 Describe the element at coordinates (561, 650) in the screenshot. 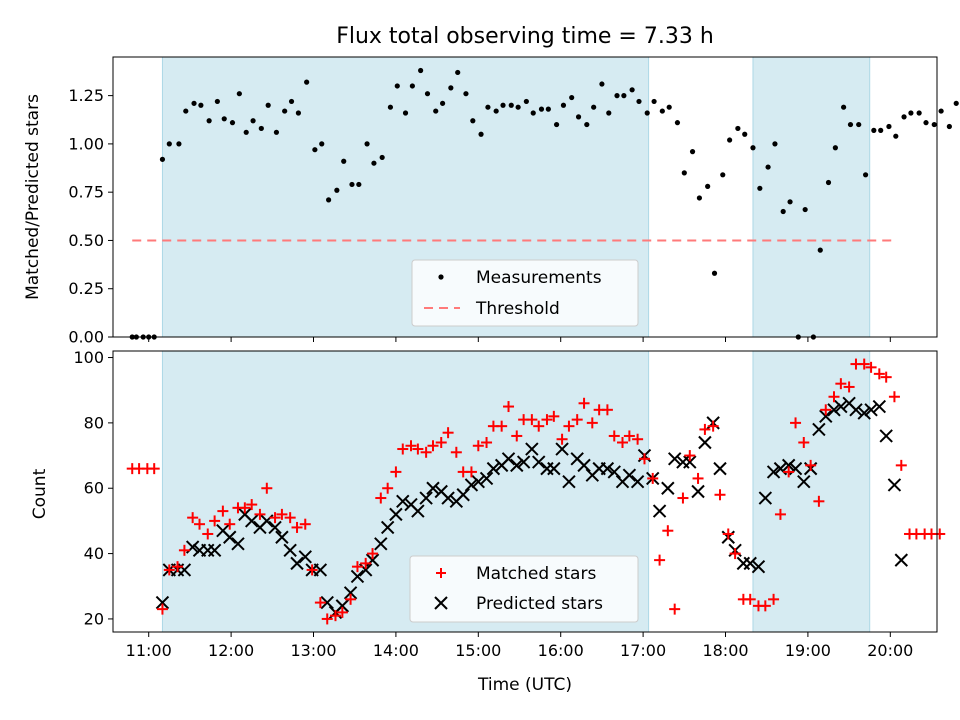

I see `x-tick-label: 16:00` at that location.